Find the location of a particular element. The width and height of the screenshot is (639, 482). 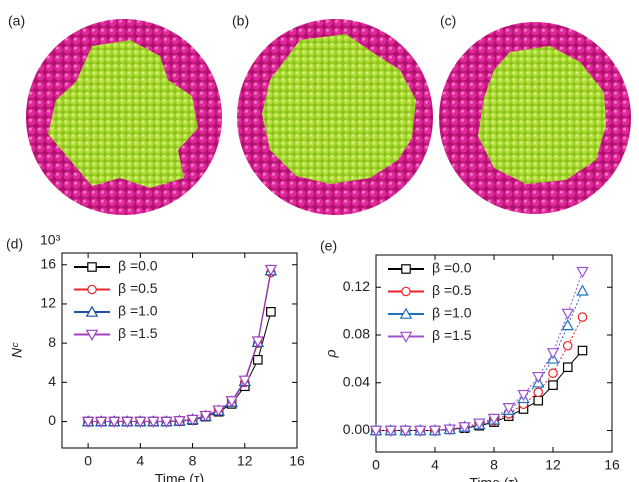

panel-label: (c) is located at coordinates (448, 21).